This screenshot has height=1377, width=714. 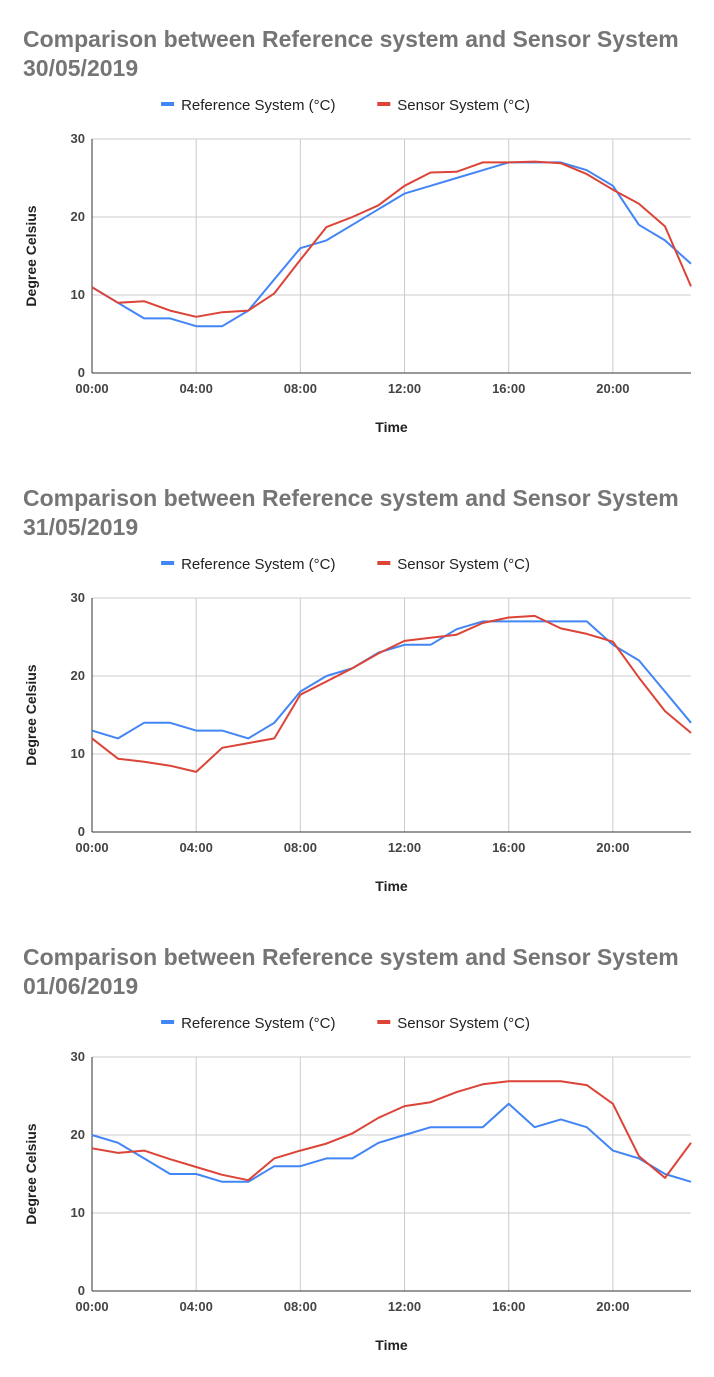 I want to click on chart-title-line2: 31/05/2019, so click(x=80, y=527).